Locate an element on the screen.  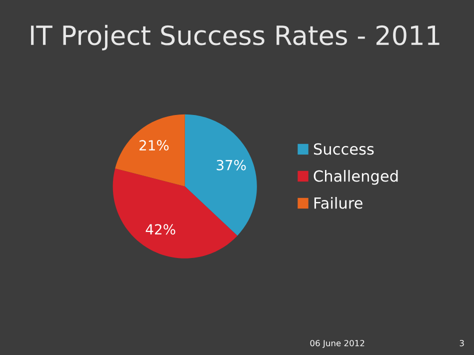
text: 06 June 2012 is located at coordinates (337, 344).